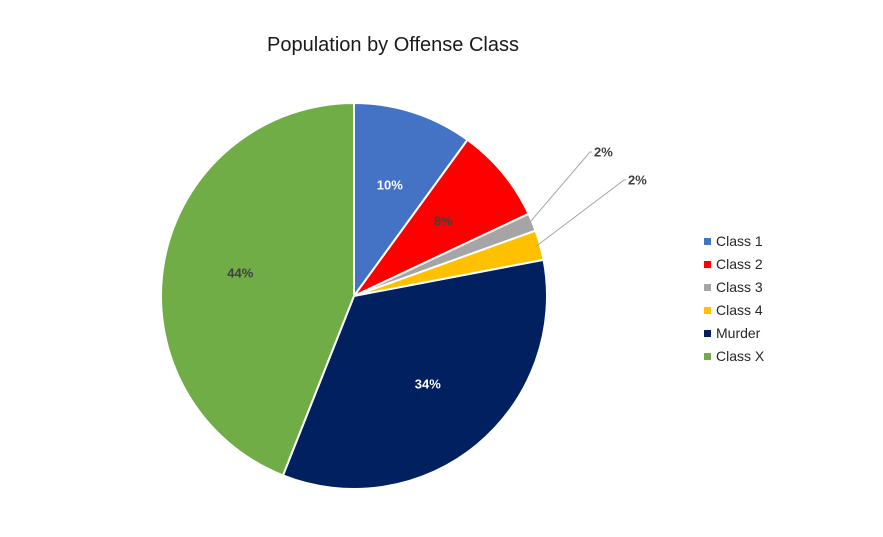  What do you see at coordinates (637, 179) in the screenshot?
I see `data-label-class-4: 2%` at bounding box center [637, 179].